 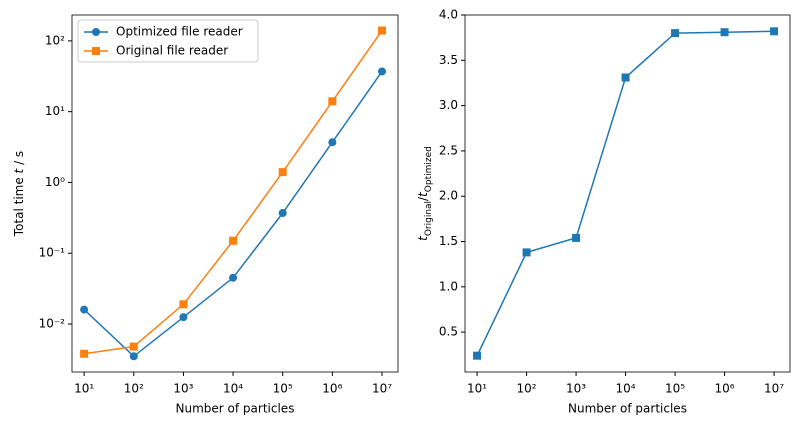 I want to click on y-tick-label: 3.5, so click(x=448, y=60).